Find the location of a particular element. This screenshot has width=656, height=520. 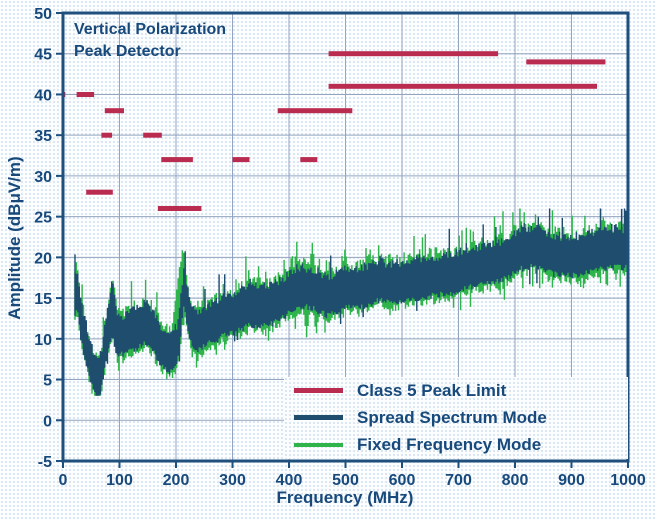

y-tick-label: 20 is located at coordinates (43, 258).